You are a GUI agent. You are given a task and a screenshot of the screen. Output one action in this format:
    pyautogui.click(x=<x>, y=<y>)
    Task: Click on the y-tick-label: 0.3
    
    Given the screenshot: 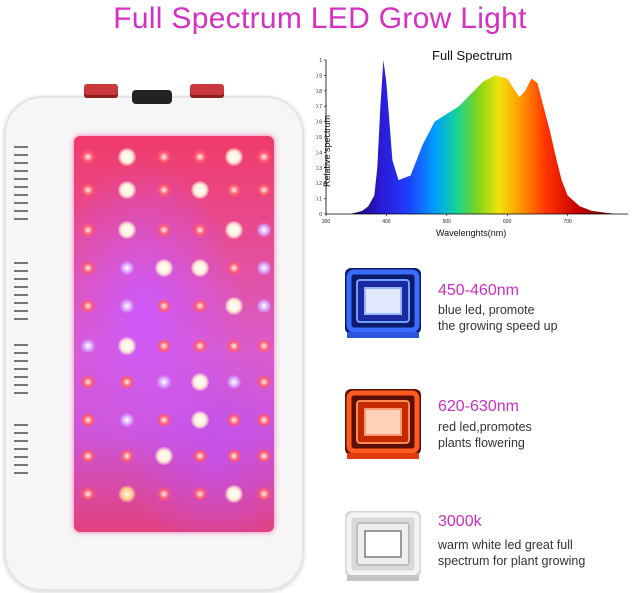 What is the action you would take?
    pyautogui.click(x=319, y=169)
    